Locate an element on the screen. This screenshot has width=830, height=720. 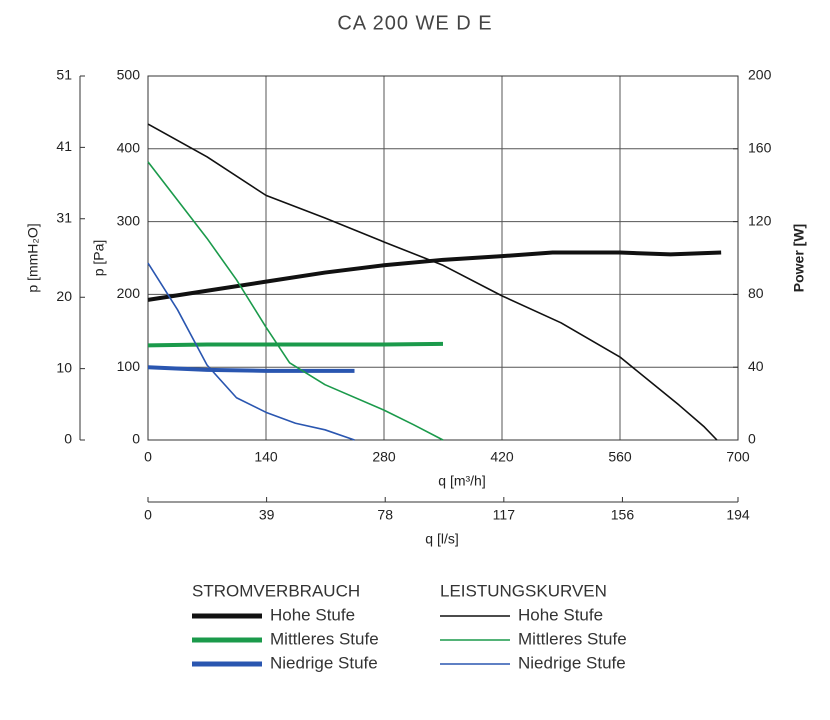
x2-tick-label: 156 is located at coordinates (623, 515).